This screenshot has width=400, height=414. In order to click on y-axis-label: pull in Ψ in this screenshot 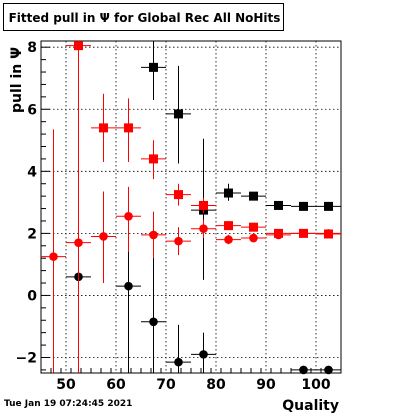, I will do `click(17, 80)`.